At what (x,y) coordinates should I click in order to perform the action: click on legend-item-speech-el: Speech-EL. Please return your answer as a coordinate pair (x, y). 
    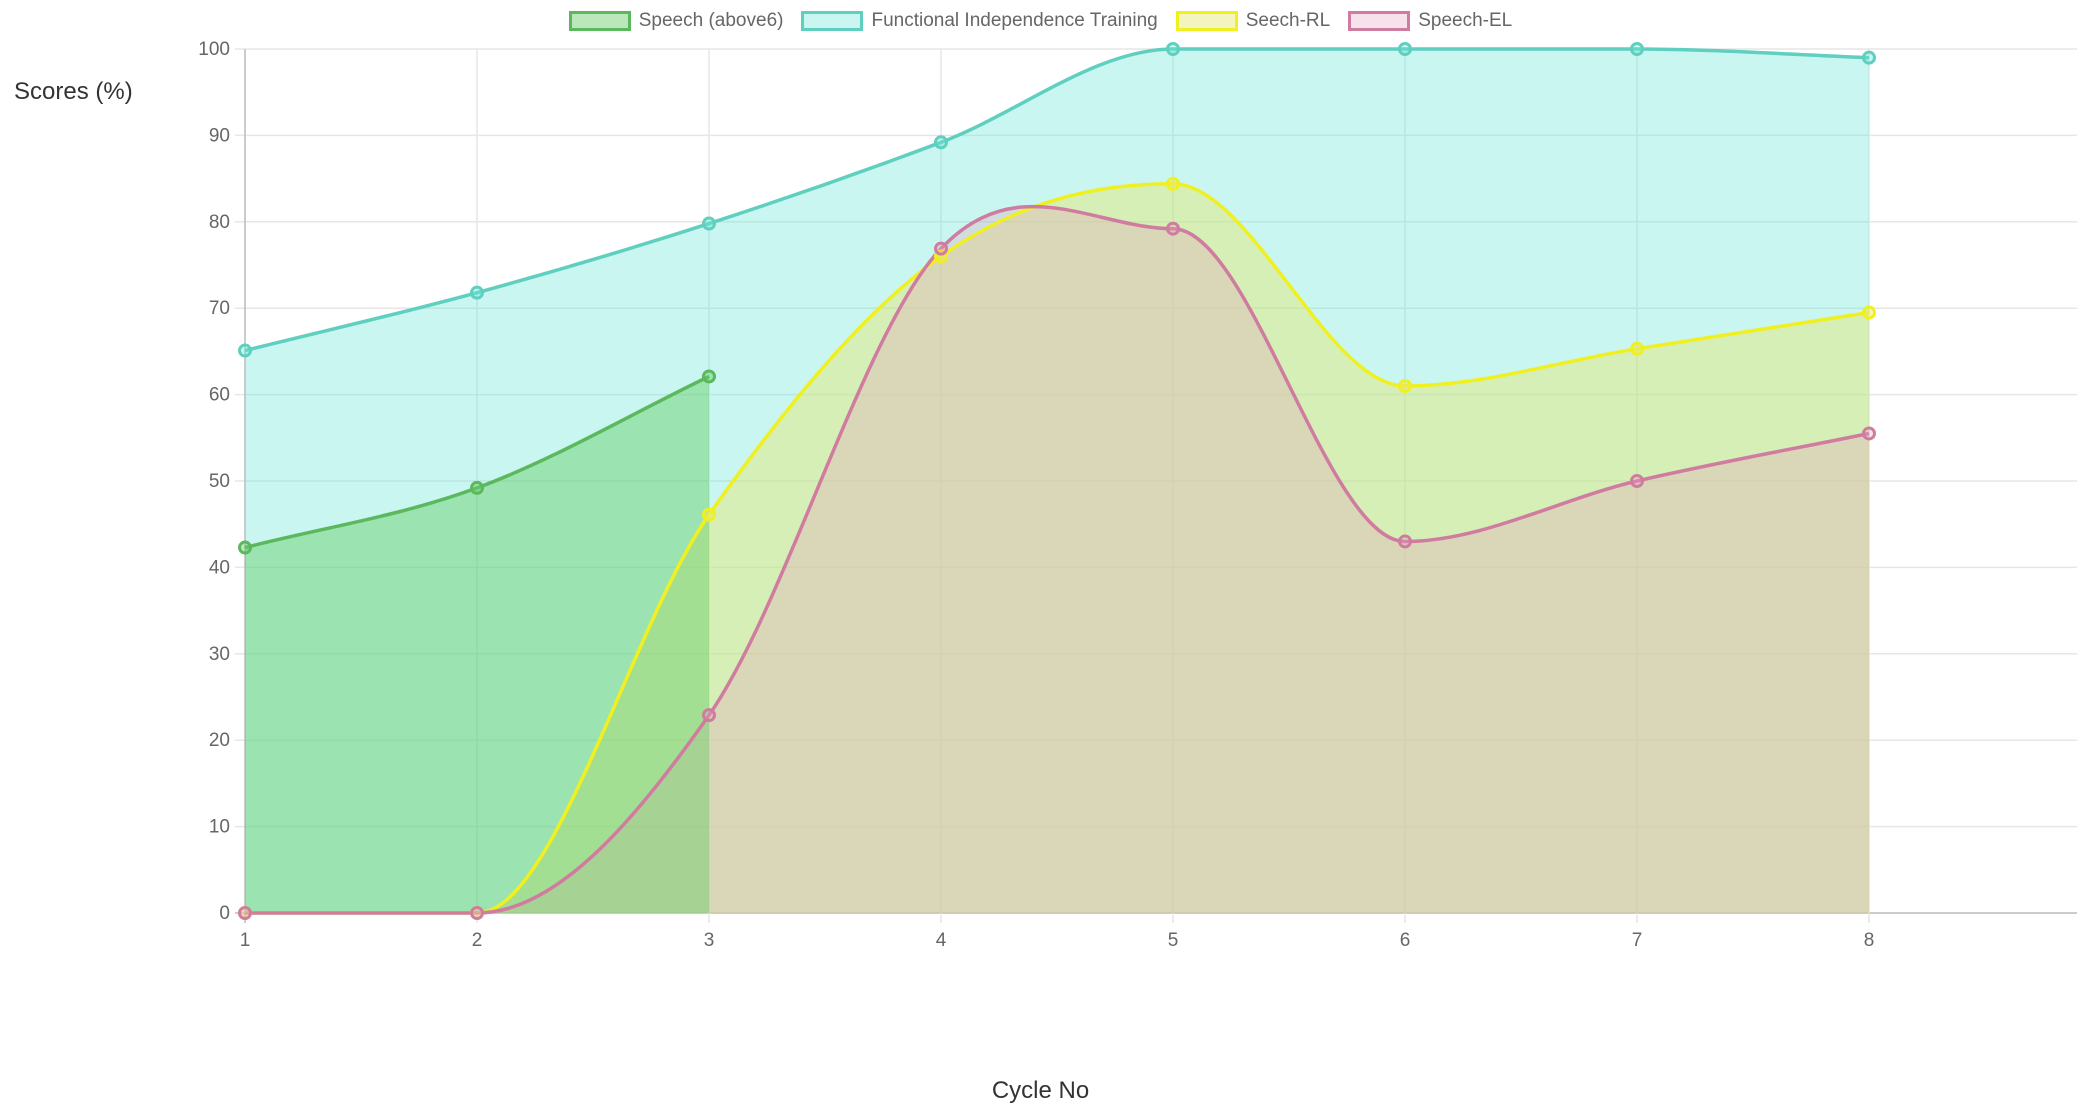
    Looking at the image, I should click on (1430, 21).